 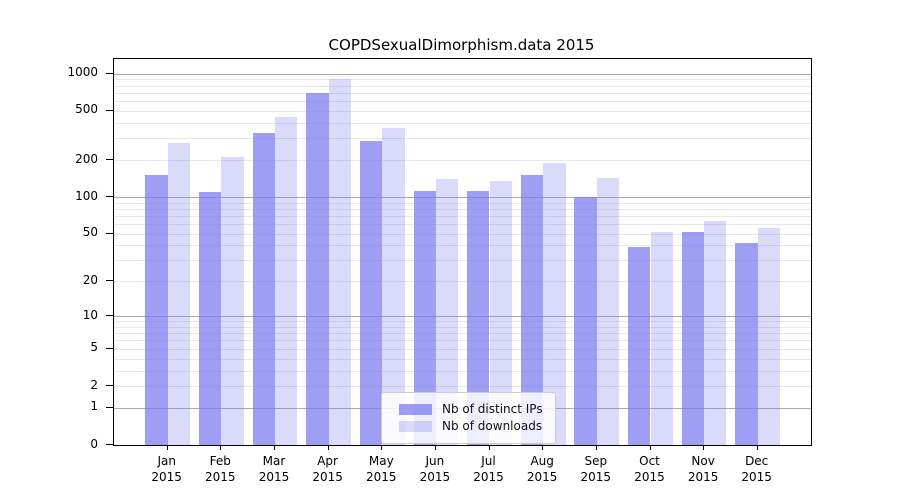 What do you see at coordinates (286, 280) in the screenshot?
I see `bar-downloads-mar` at bounding box center [286, 280].